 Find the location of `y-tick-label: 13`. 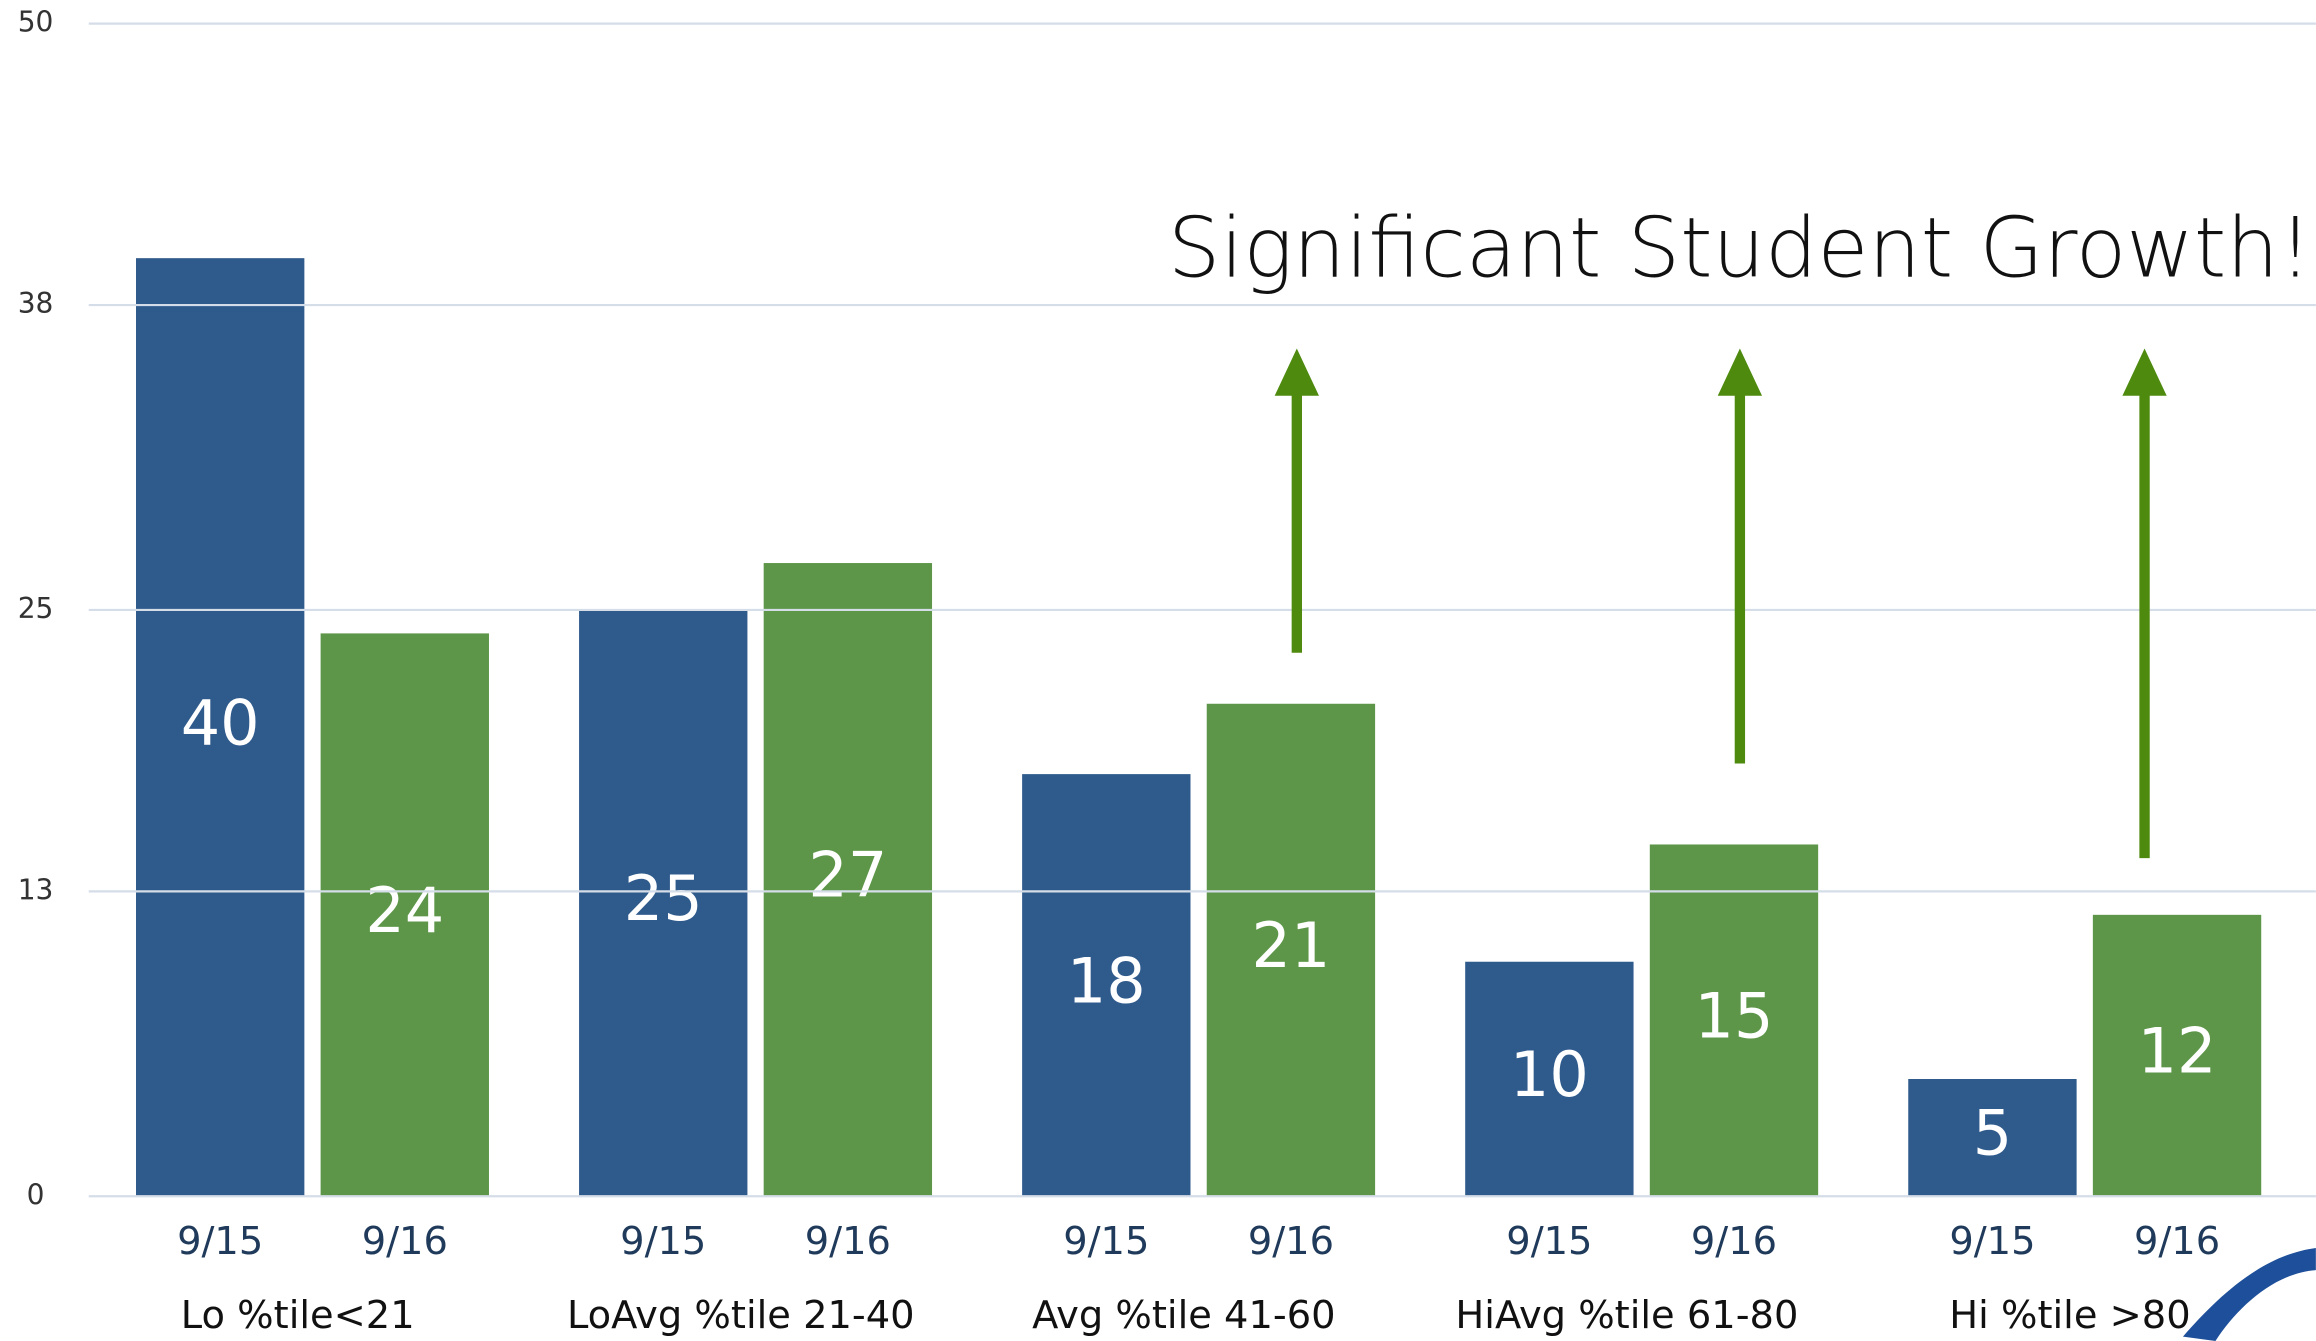

y-tick-label: 13 is located at coordinates (36, 889).